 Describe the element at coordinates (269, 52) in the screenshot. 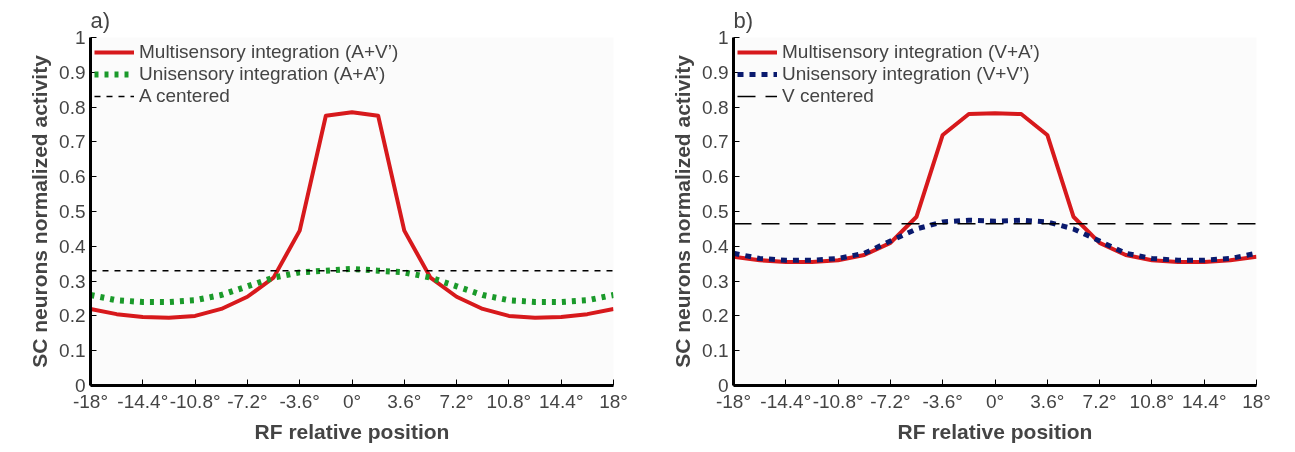

I see `legend-label: Multisensory integration (A+V’)` at that location.